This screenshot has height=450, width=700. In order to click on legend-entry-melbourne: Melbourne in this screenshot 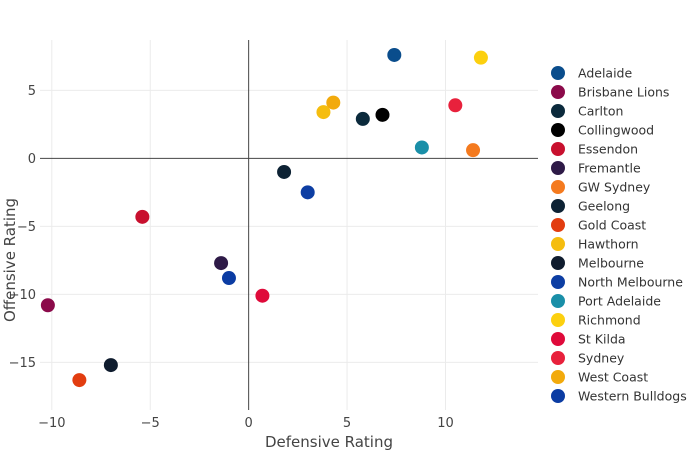, I will do `click(611, 263)`.